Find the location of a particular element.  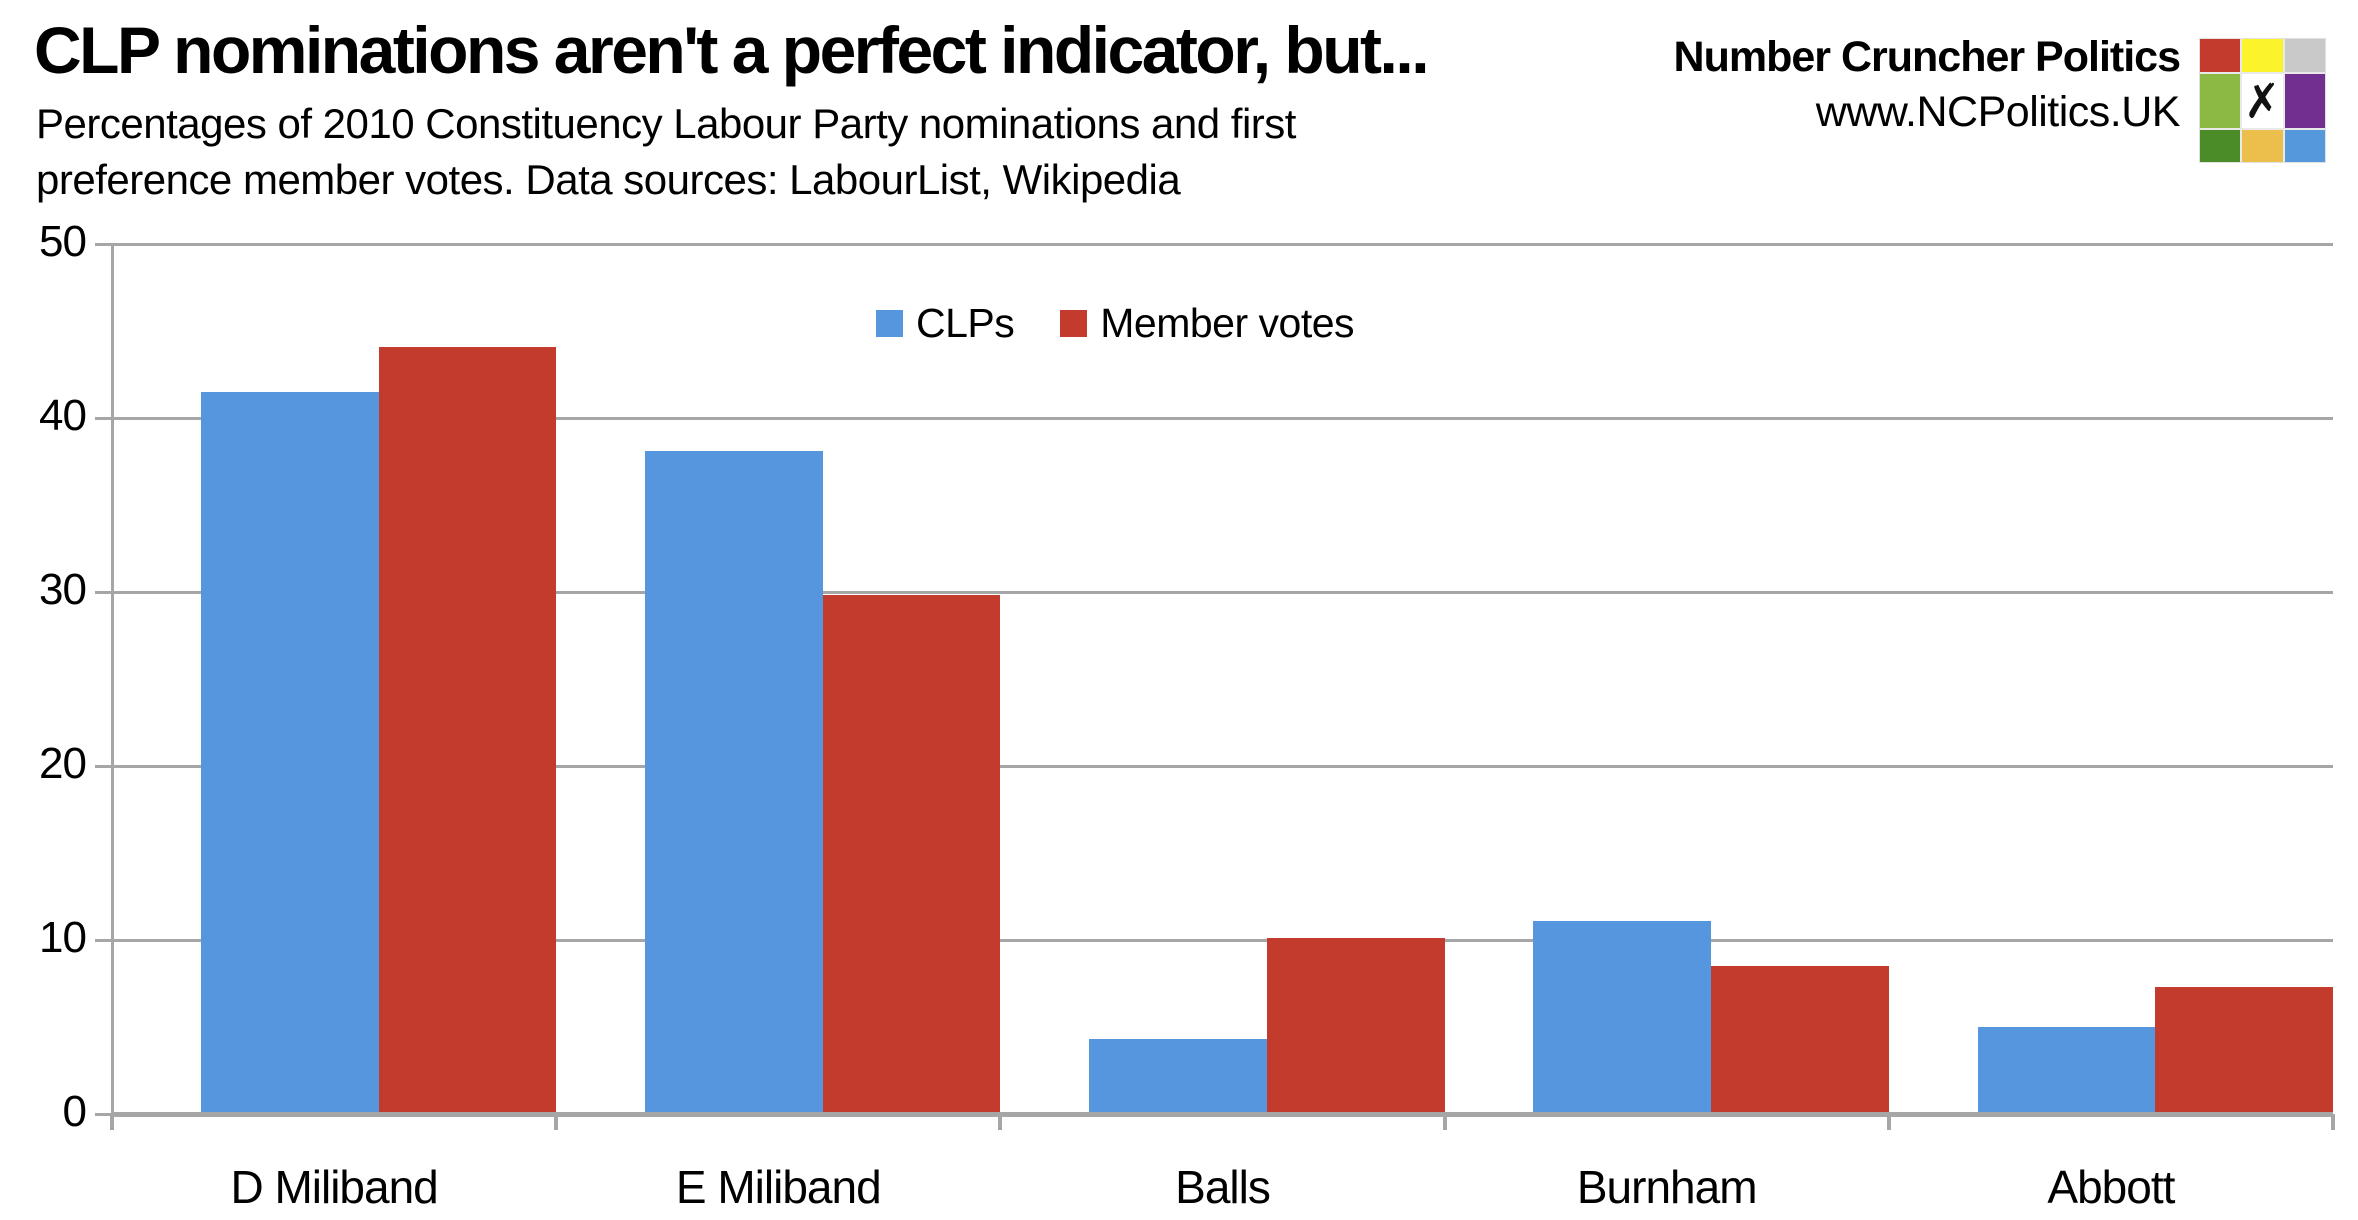

legend-item-member-votes: Member votes is located at coordinates (1207, 323).